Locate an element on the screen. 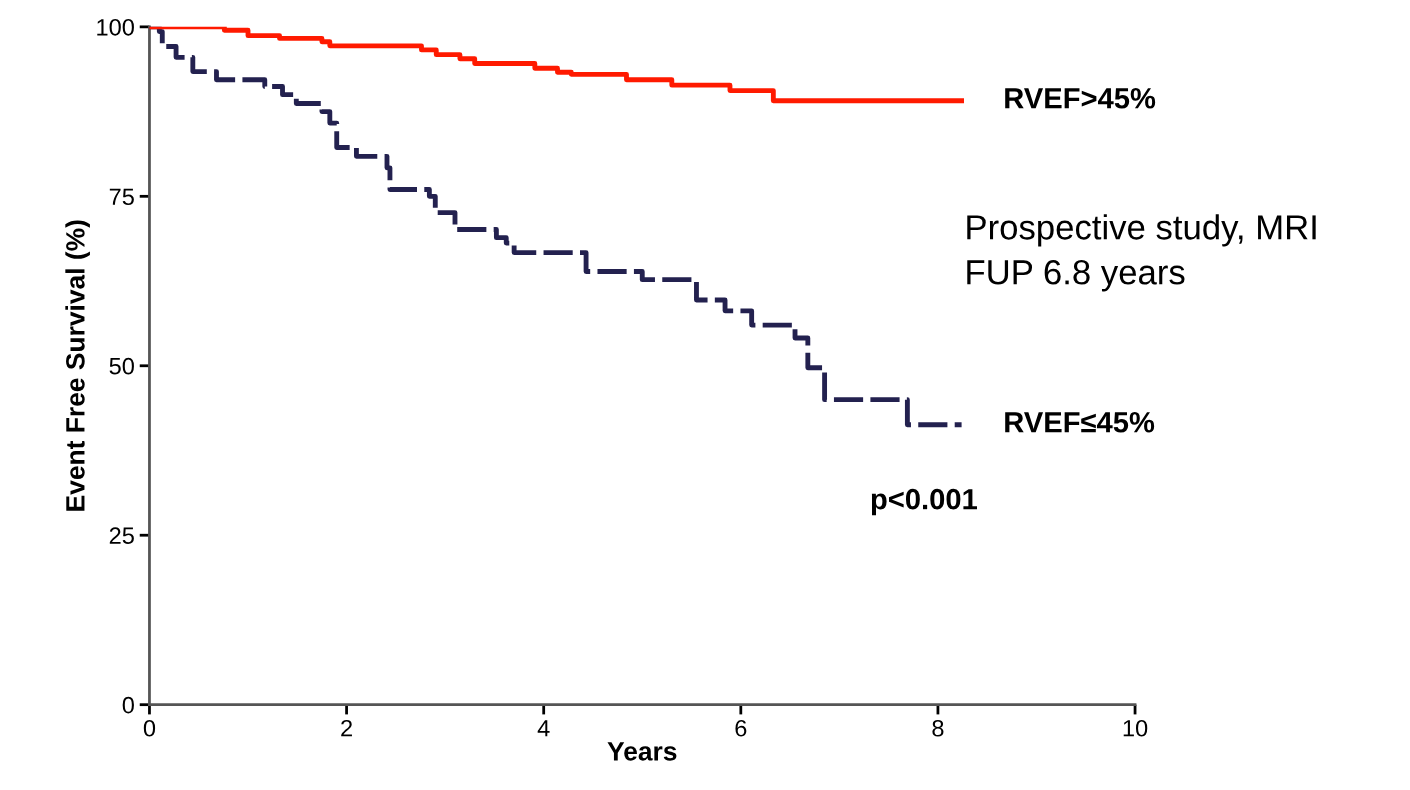 The image size is (1410, 790). y-tick-label: 0 is located at coordinates (128, 705).